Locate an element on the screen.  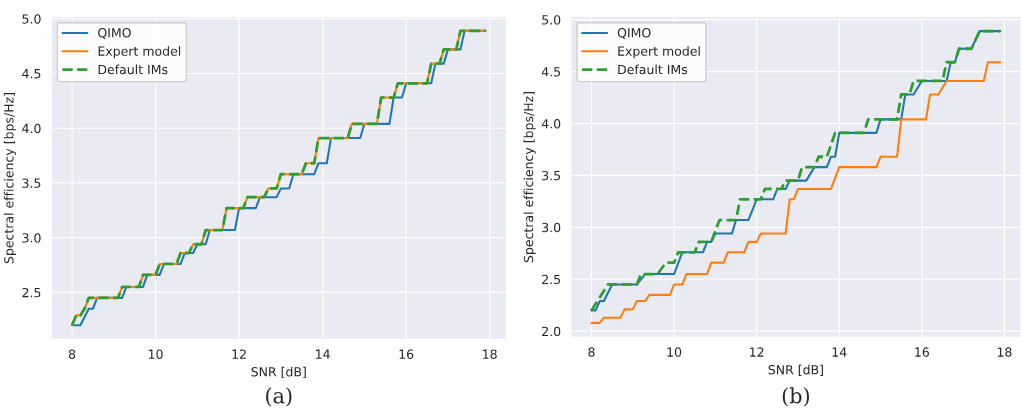
text: (b) is located at coordinates (796, 397).